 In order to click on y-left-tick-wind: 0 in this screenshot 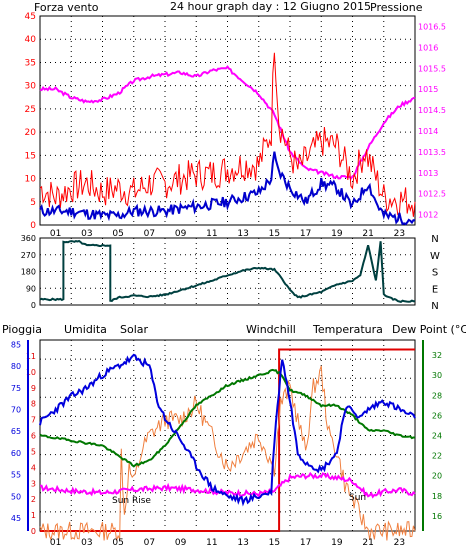, I will do `click(33, 226)`.